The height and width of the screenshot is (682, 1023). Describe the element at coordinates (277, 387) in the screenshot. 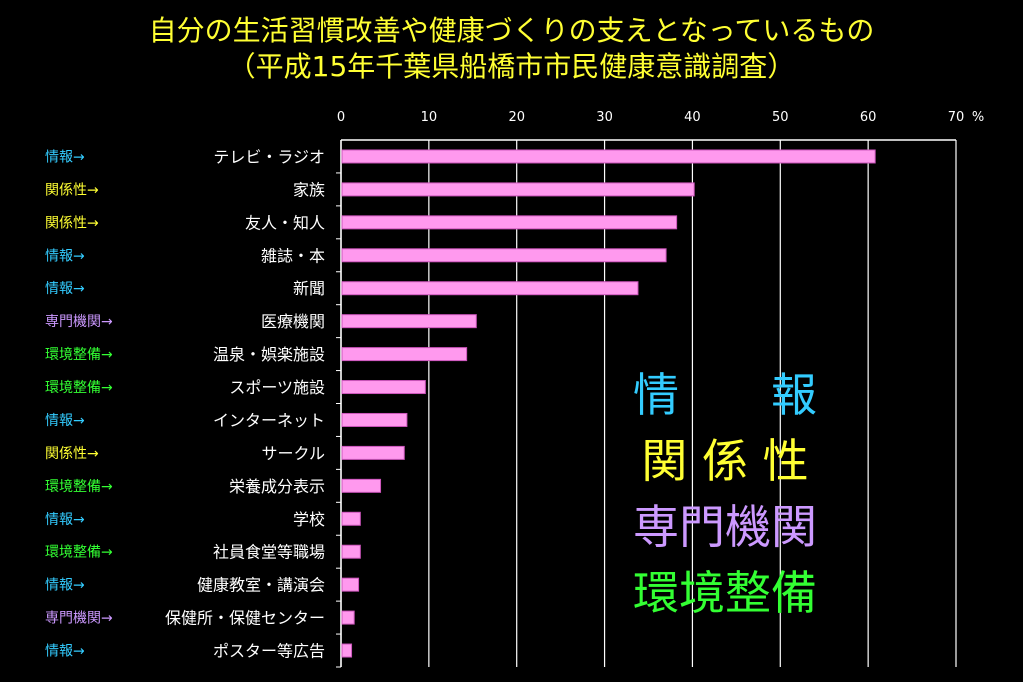

I see `category-label: スポーツ施設` at that location.